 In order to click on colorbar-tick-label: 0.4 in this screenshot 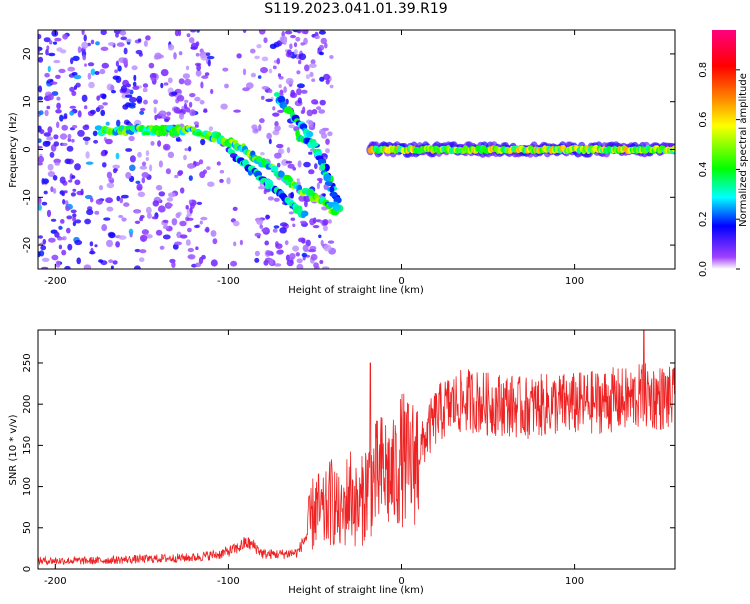, I will do `click(703, 169)`.